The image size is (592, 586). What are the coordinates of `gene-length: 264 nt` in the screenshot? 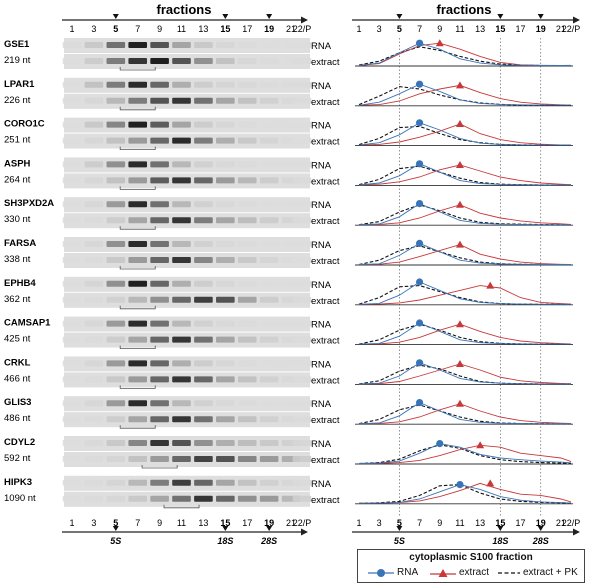 It's located at (17, 179).